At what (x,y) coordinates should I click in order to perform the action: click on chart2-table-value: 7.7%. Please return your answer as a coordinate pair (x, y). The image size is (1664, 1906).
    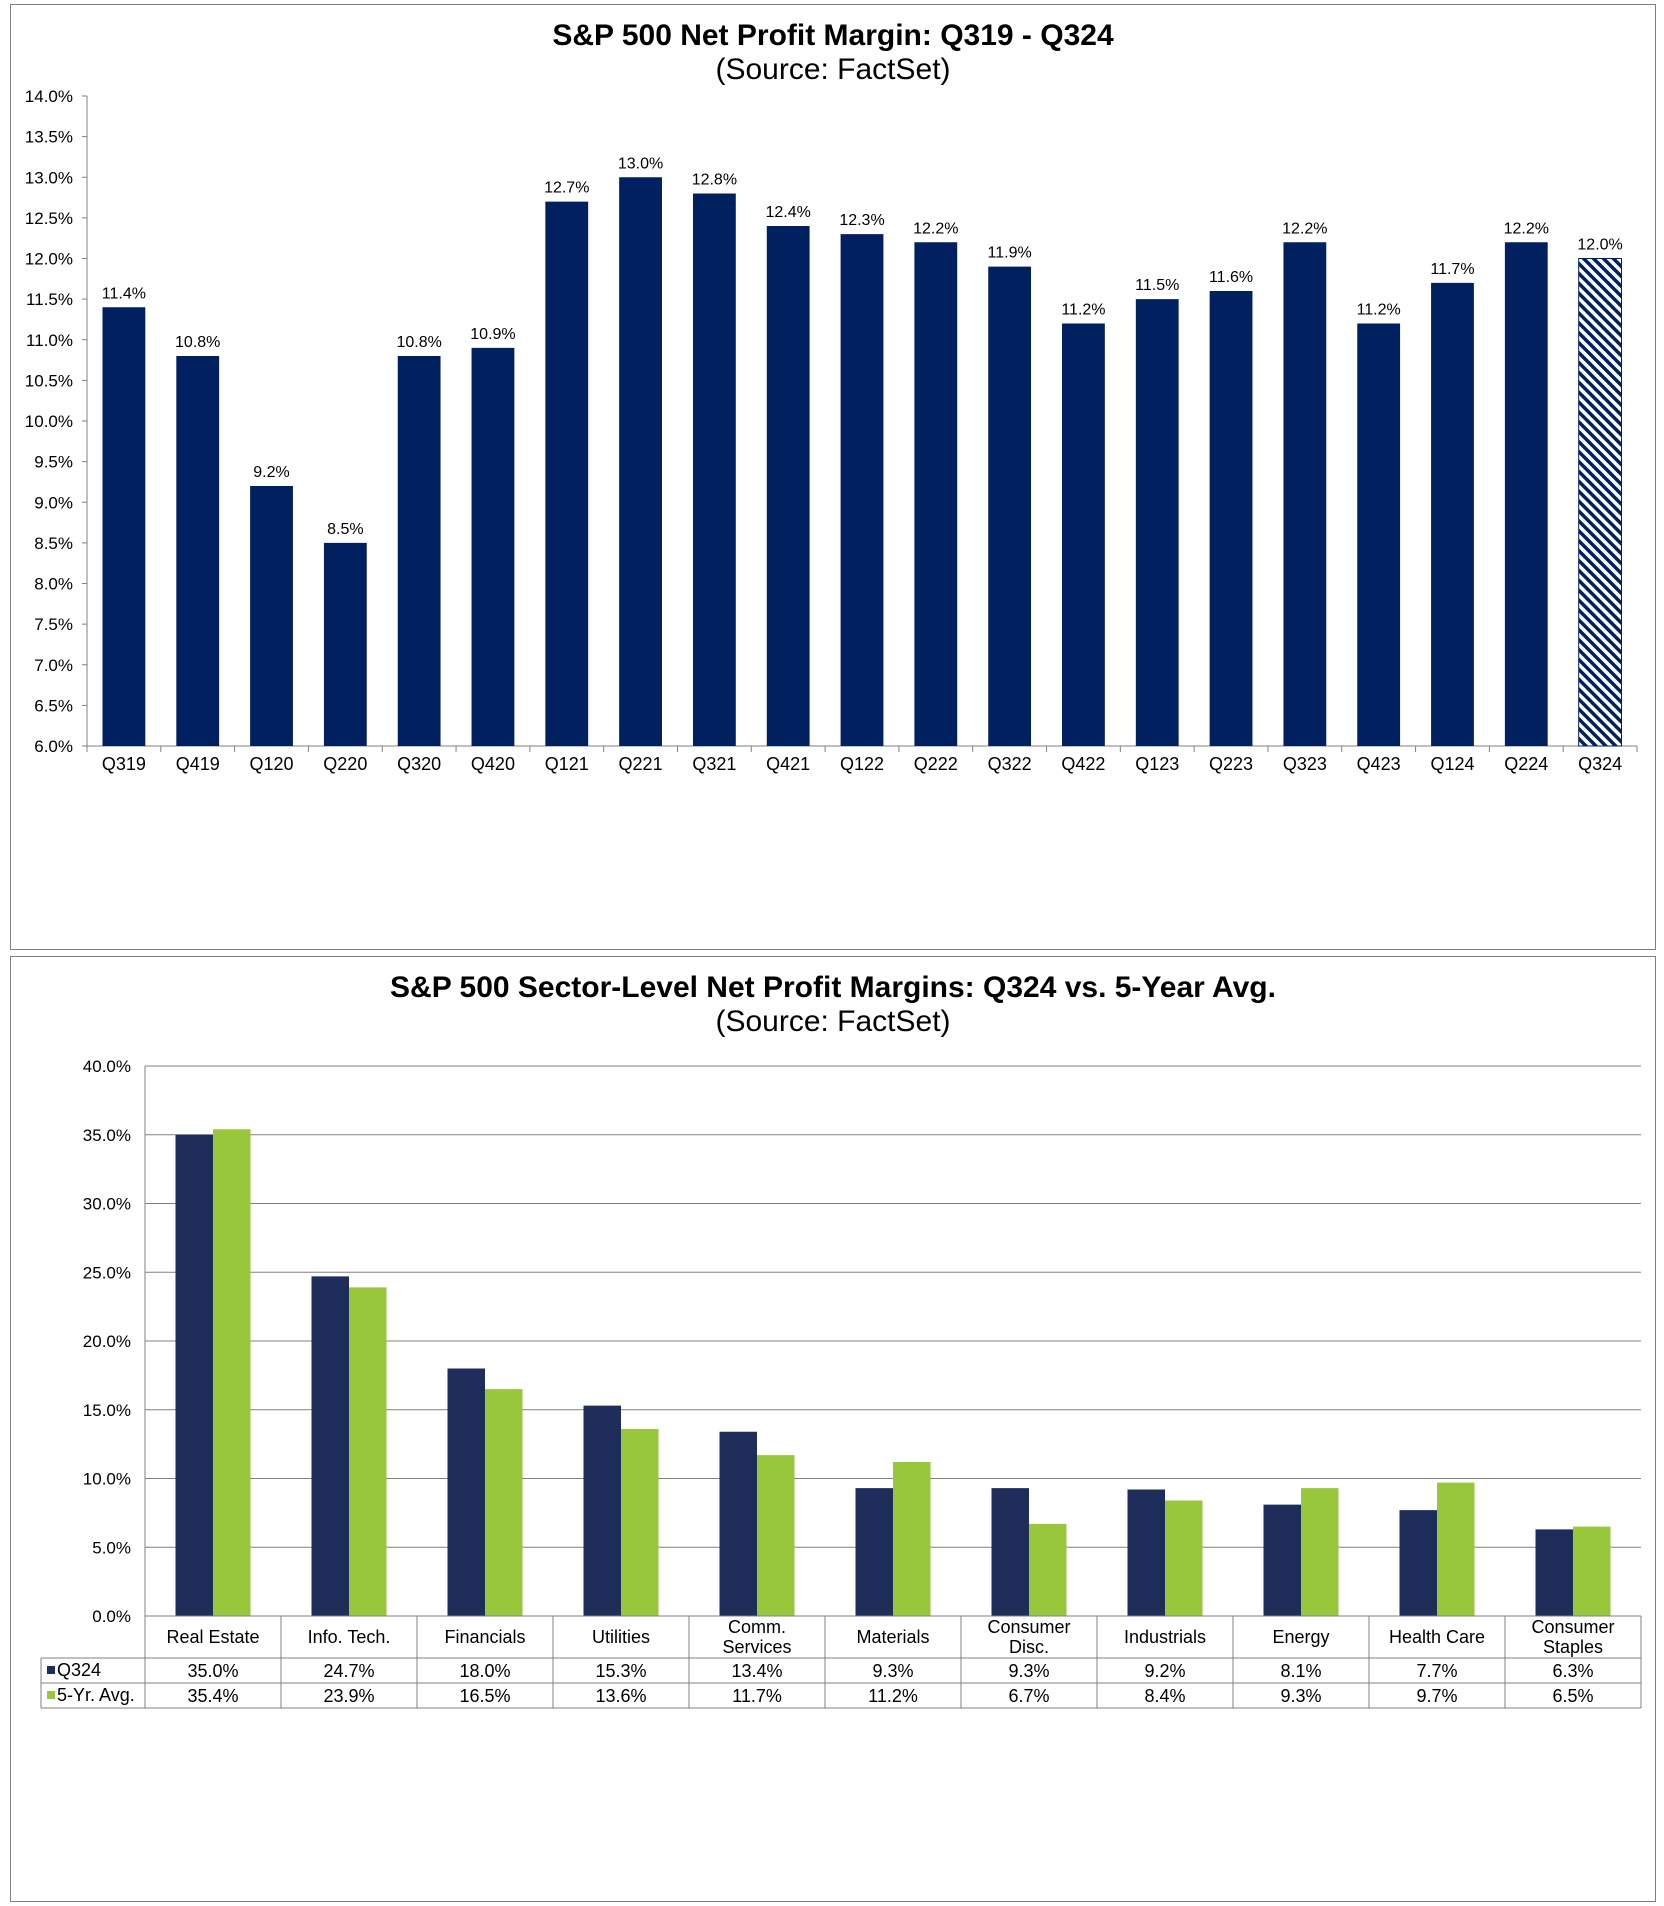
    Looking at the image, I should click on (1436, 1671).